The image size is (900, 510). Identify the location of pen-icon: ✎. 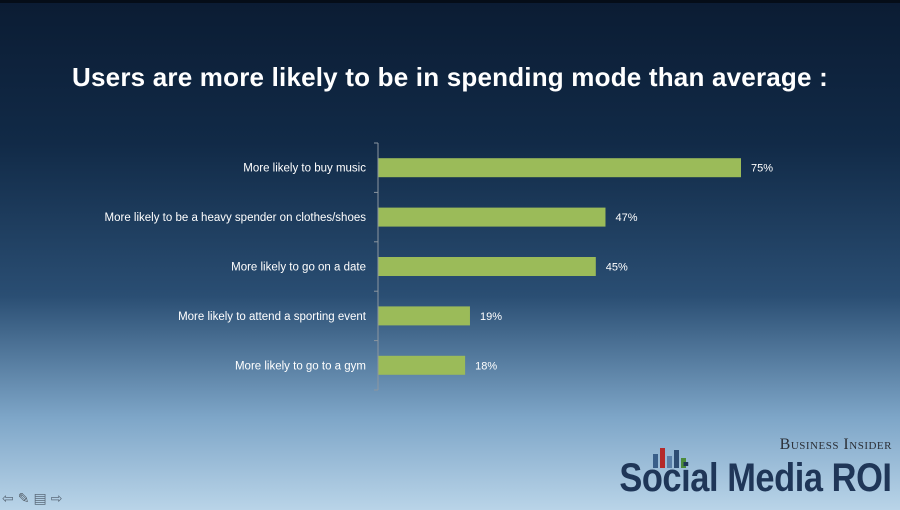
(23, 498).